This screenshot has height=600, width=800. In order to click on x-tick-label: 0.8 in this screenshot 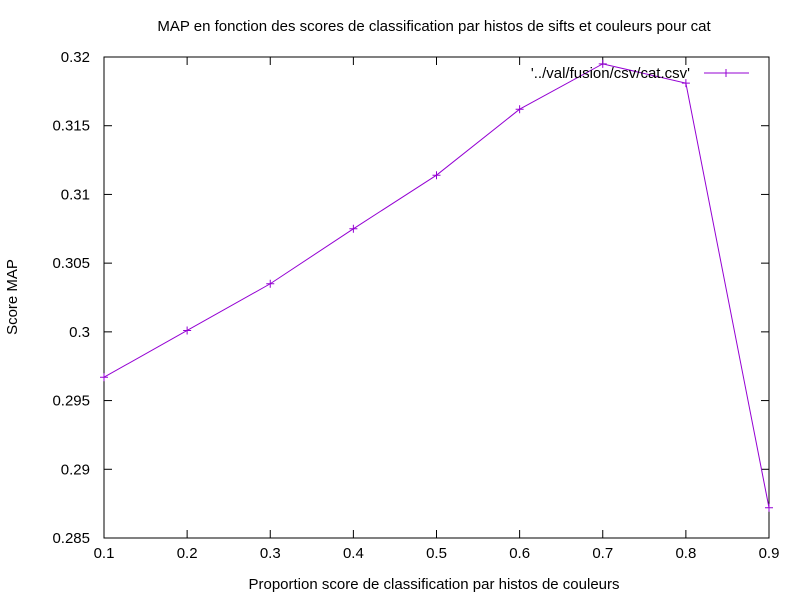, I will do `click(685, 553)`.